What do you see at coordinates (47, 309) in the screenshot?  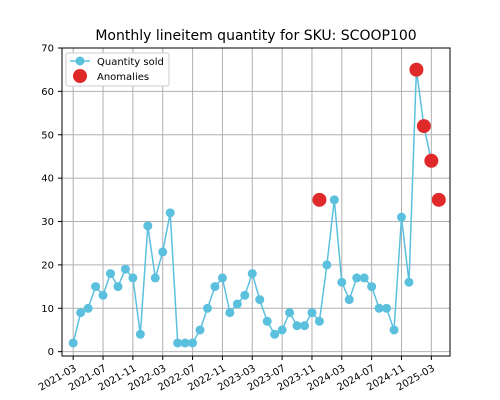 I see `y-tick-label: 10` at bounding box center [47, 309].